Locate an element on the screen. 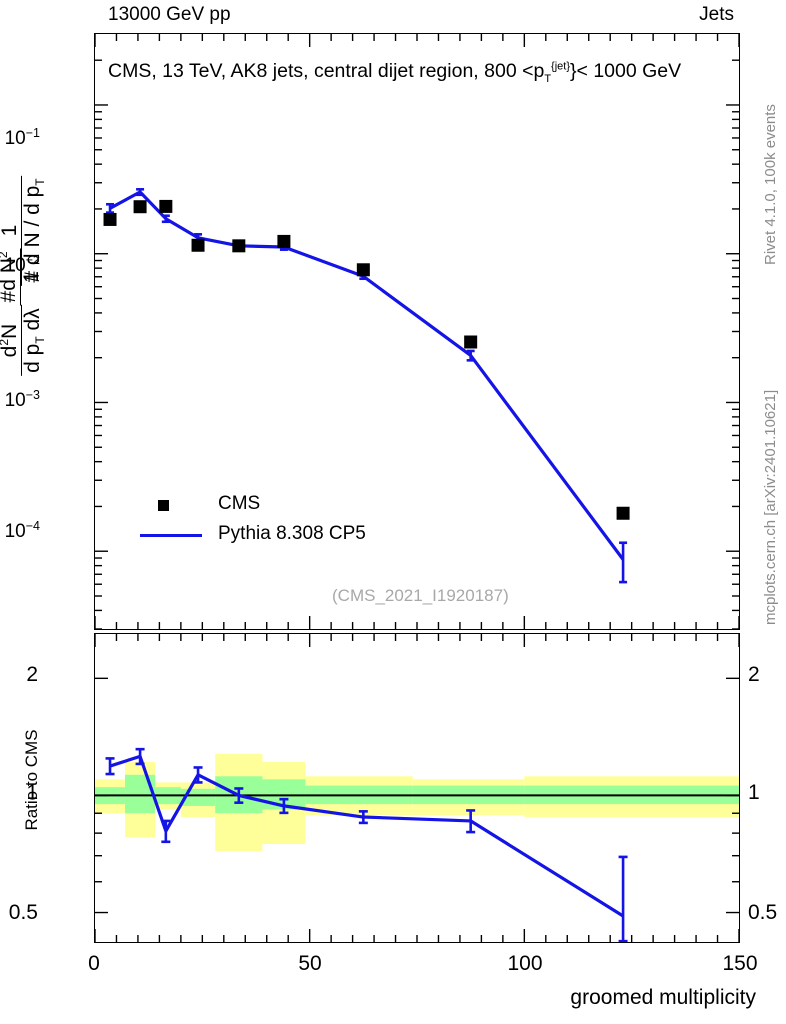 This screenshot has width=786, height=1024. legend-key-marker is located at coordinates (175, 505).